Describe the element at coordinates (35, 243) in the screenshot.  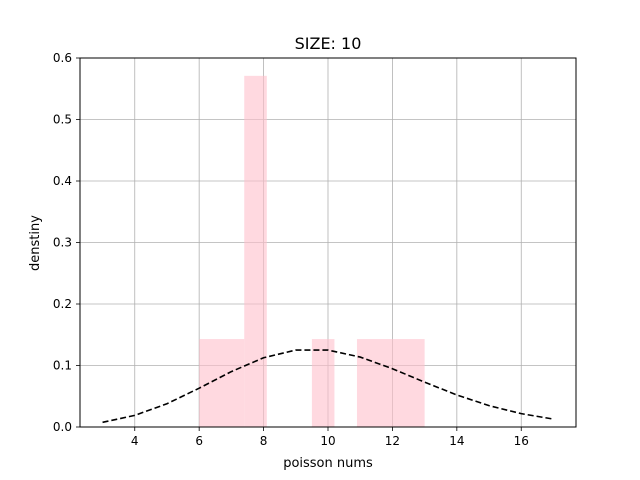
I see `y-axis-label: denstiny` at that location.